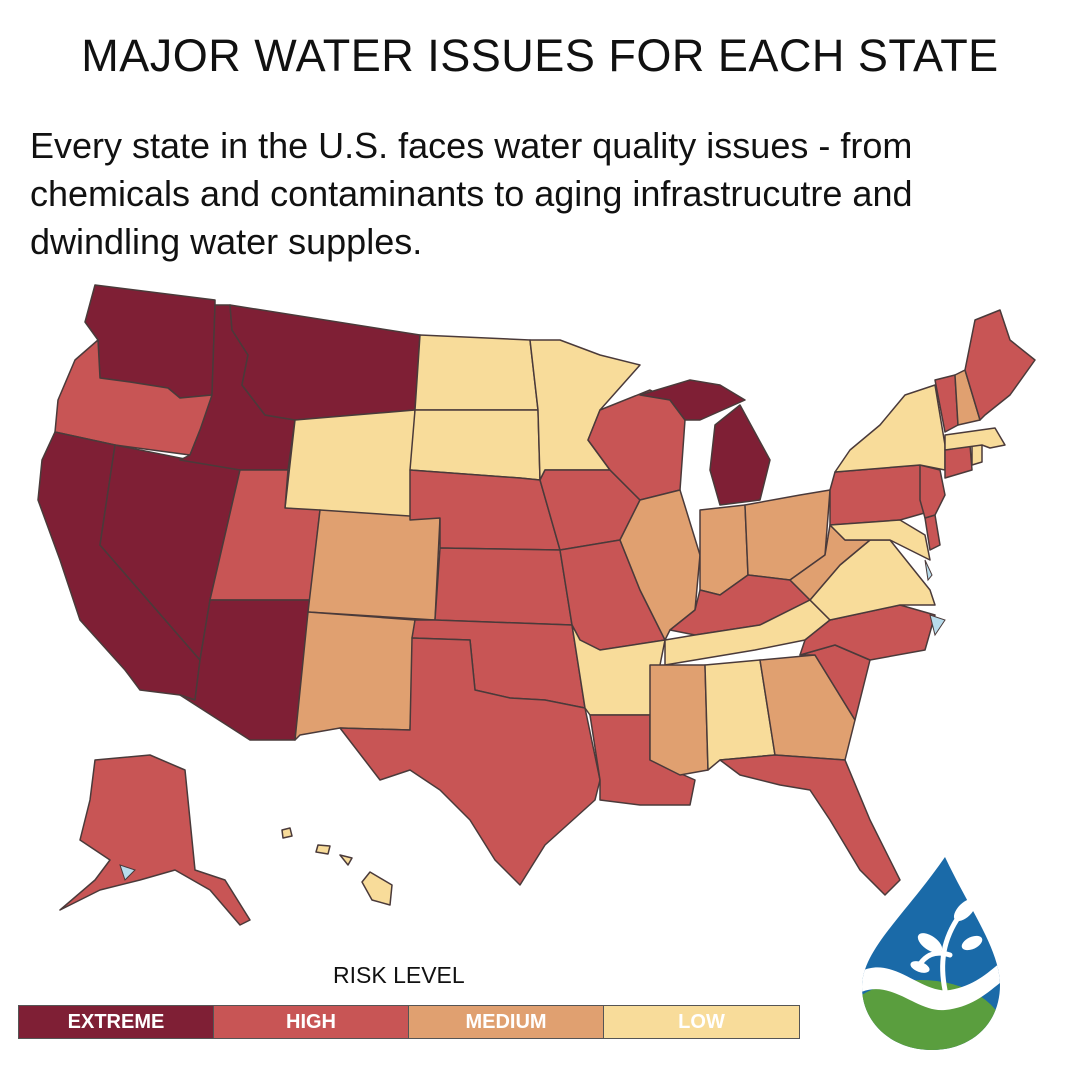 The height and width of the screenshot is (1080, 1080). What do you see at coordinates (503, 586) in the screenshot?
I see `state-ks` at bounding box center [503, 586].